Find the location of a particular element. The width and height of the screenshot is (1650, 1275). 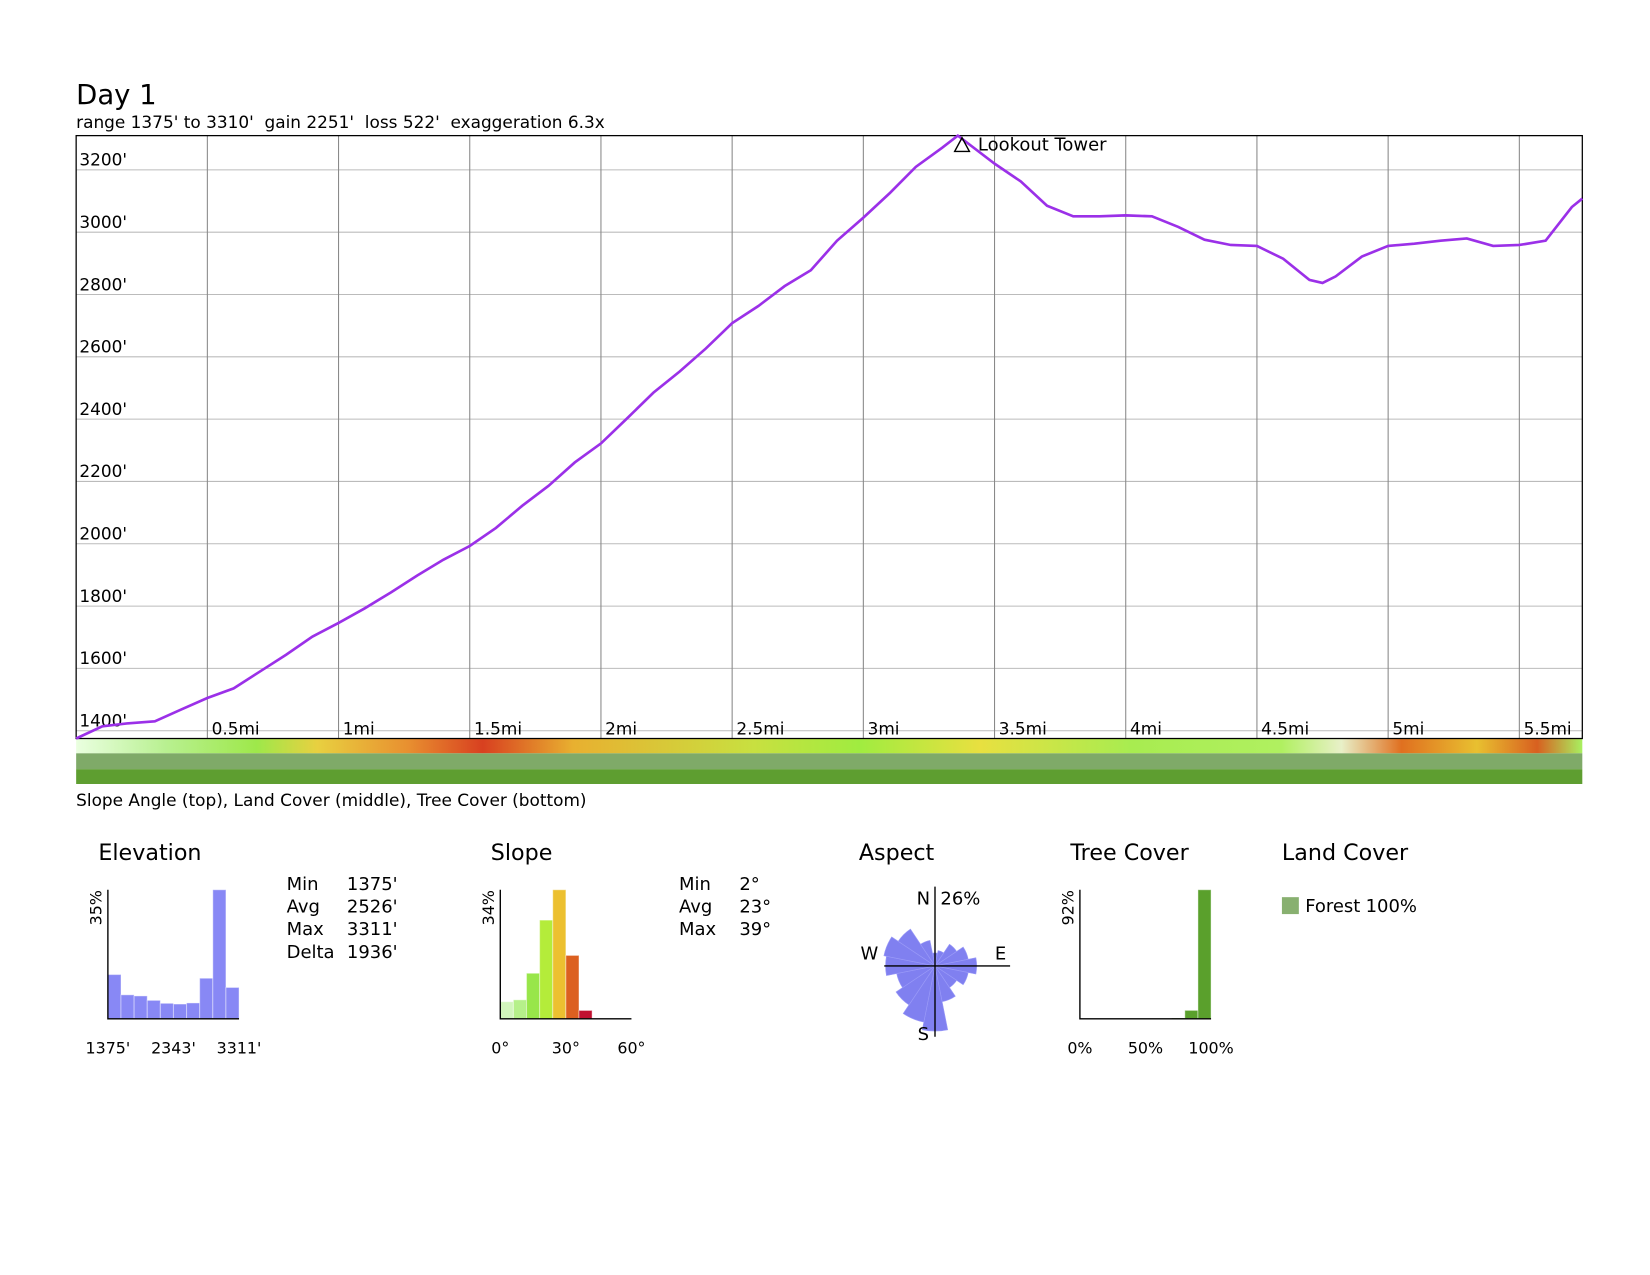

direction-label: N is located at coordinates (923, 899).